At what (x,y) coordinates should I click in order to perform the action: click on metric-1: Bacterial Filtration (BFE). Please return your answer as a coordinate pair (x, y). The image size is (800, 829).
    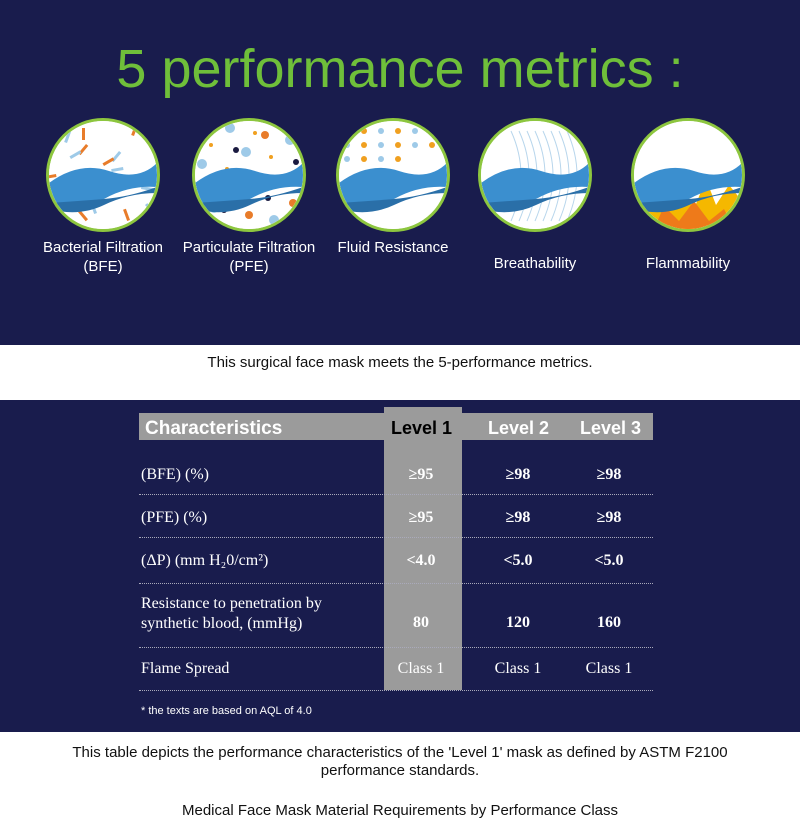
    Looking at the image, I should click on (103, 197).